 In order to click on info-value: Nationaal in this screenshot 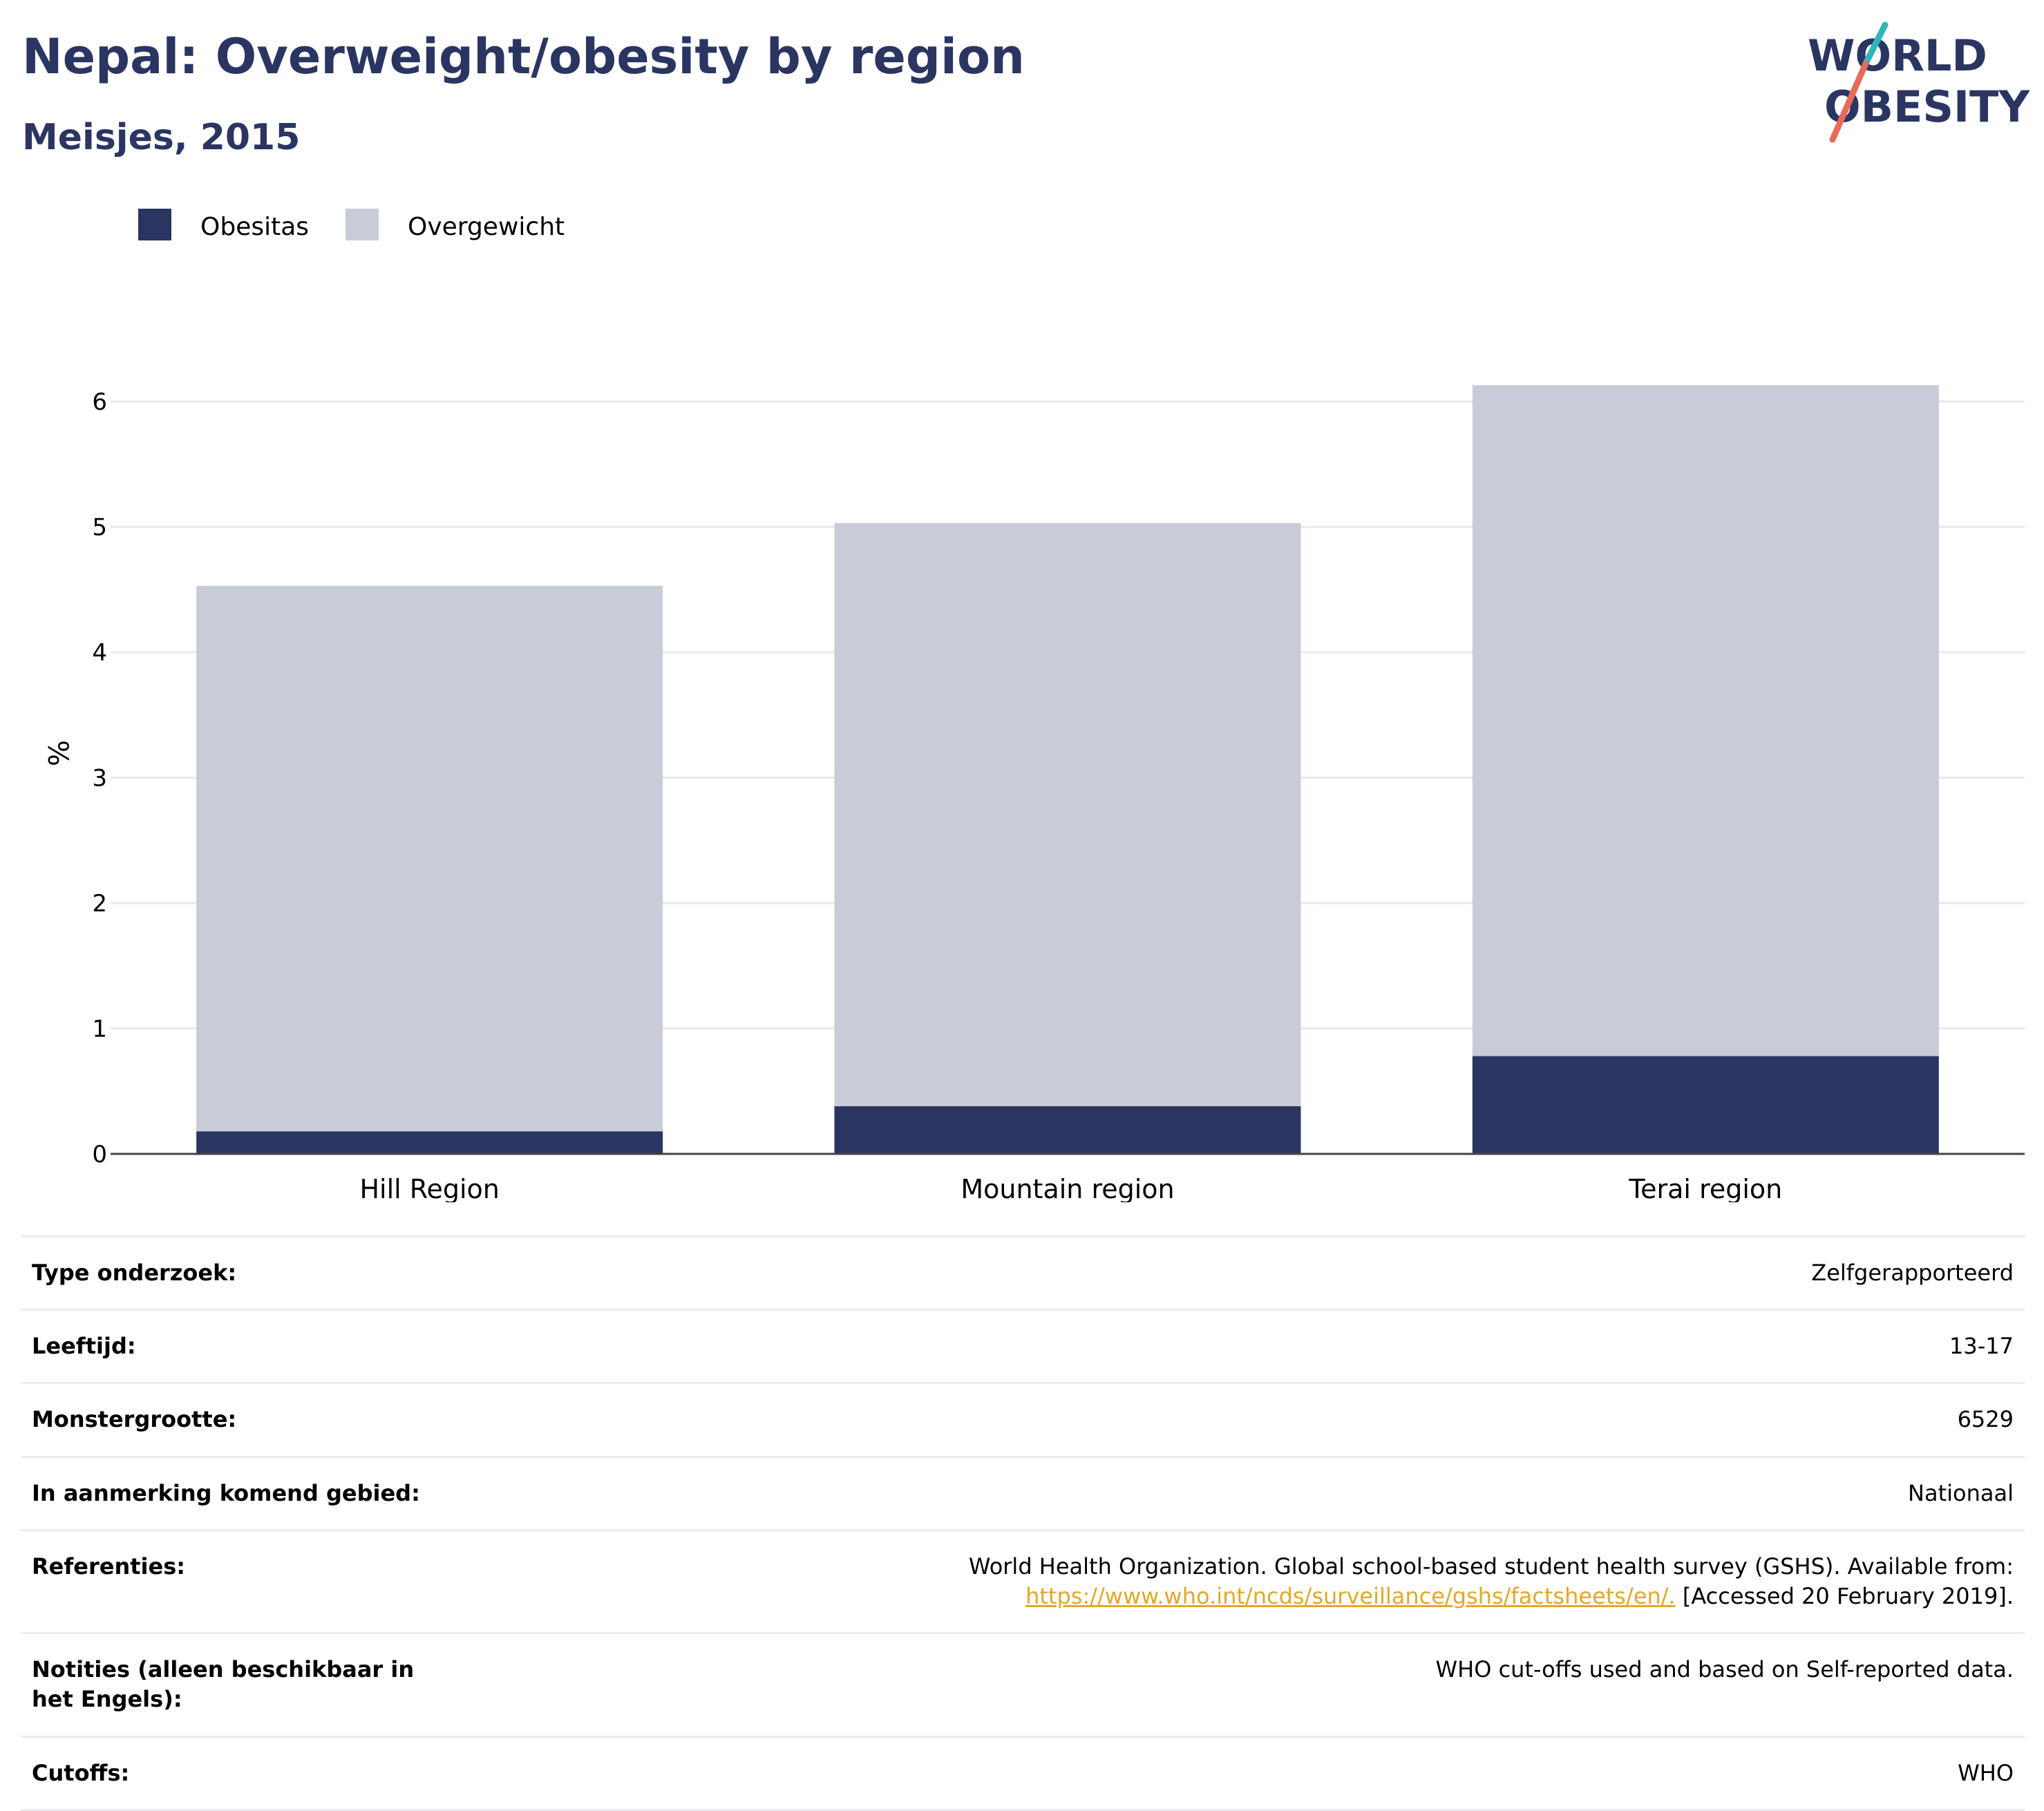, I will do `click(1961, 1492)`.